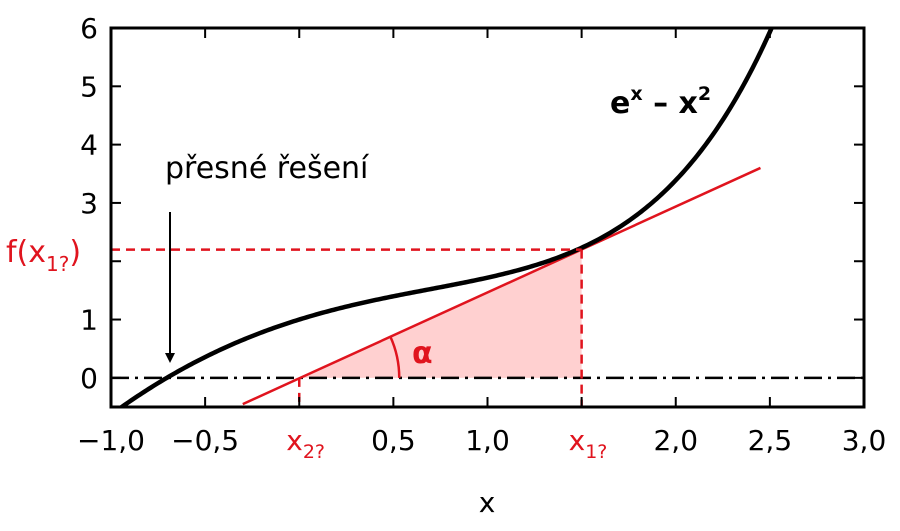  I want to click on y-tick-label: 5, so click(89, 86).